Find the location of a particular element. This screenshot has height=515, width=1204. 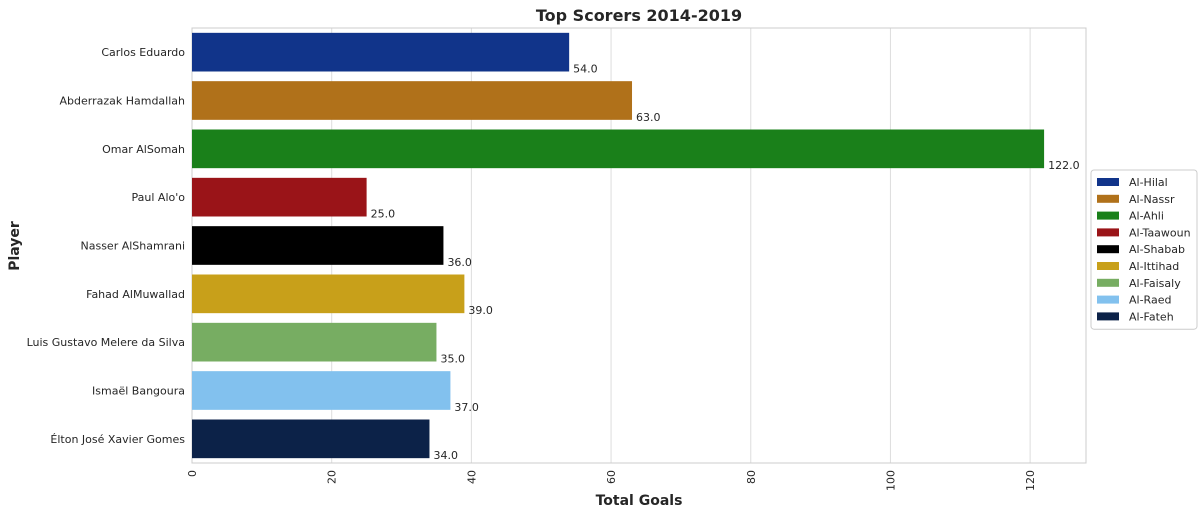

y-tick-label: Nasser AlShamrani is located at coordinates (133, 246).